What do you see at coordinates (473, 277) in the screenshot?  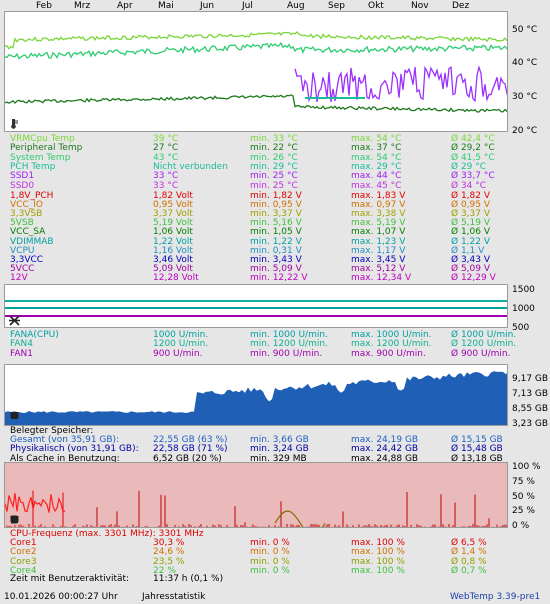 I see `volt-avg: Ø 12,29 V` at bounding box center [473, 277].